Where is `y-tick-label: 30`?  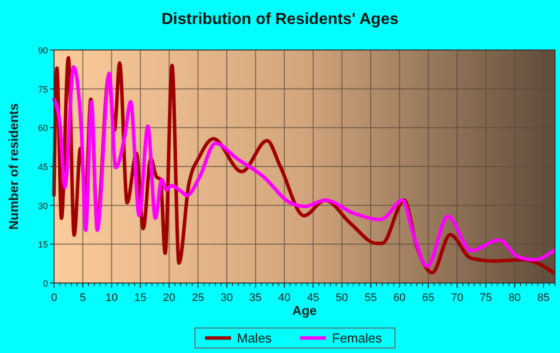 y-tick-label: 30 is located at coordinates (43, 205).